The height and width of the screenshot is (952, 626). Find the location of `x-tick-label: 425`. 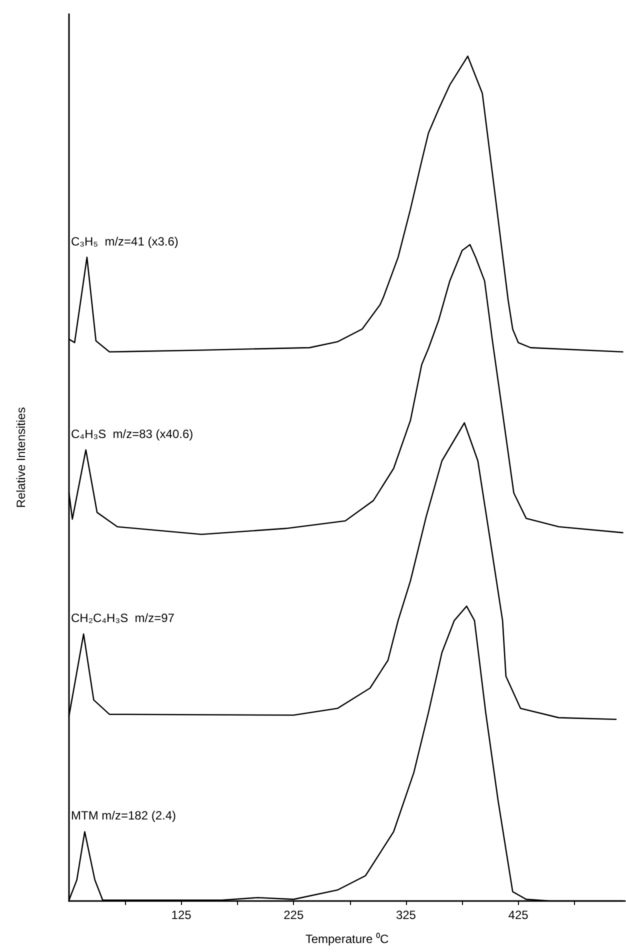

x-tick-label: 425 is located at coordinates (518, 915).